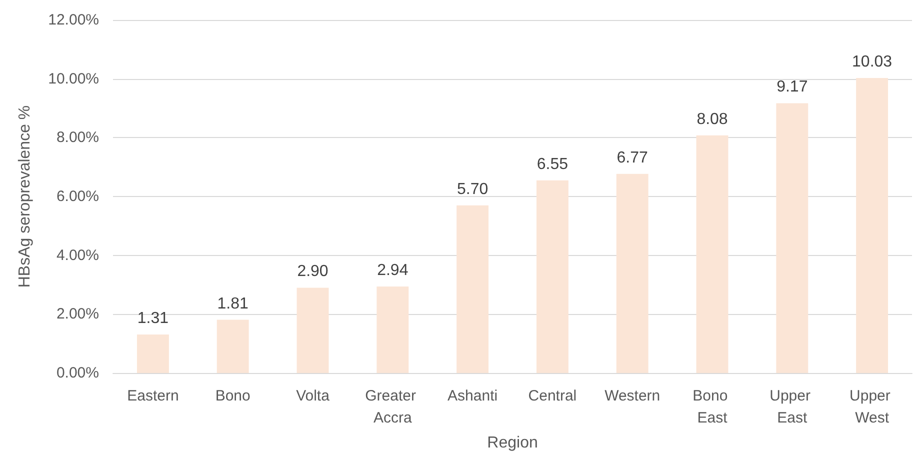 The height and width of the screenshot is (465, 922). I want to click on y-tick-label: 10.00%, so click(73, 79).